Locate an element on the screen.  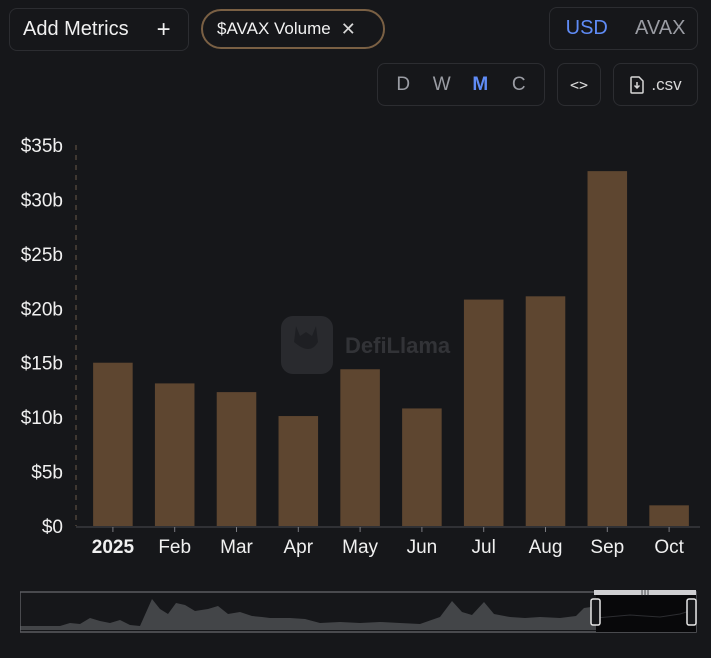
y-tick-label: $5b is located at coordinates (47, 473).